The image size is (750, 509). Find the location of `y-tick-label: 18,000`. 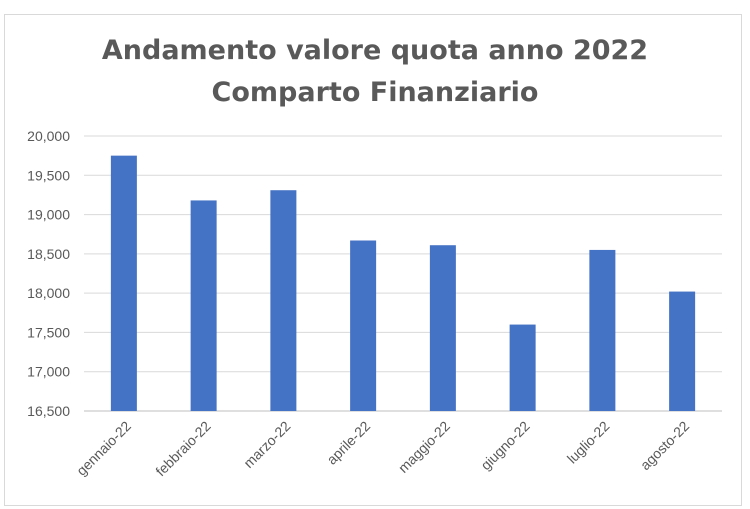

y-tick-label: 18,000 is located at coordinates (48, 293).